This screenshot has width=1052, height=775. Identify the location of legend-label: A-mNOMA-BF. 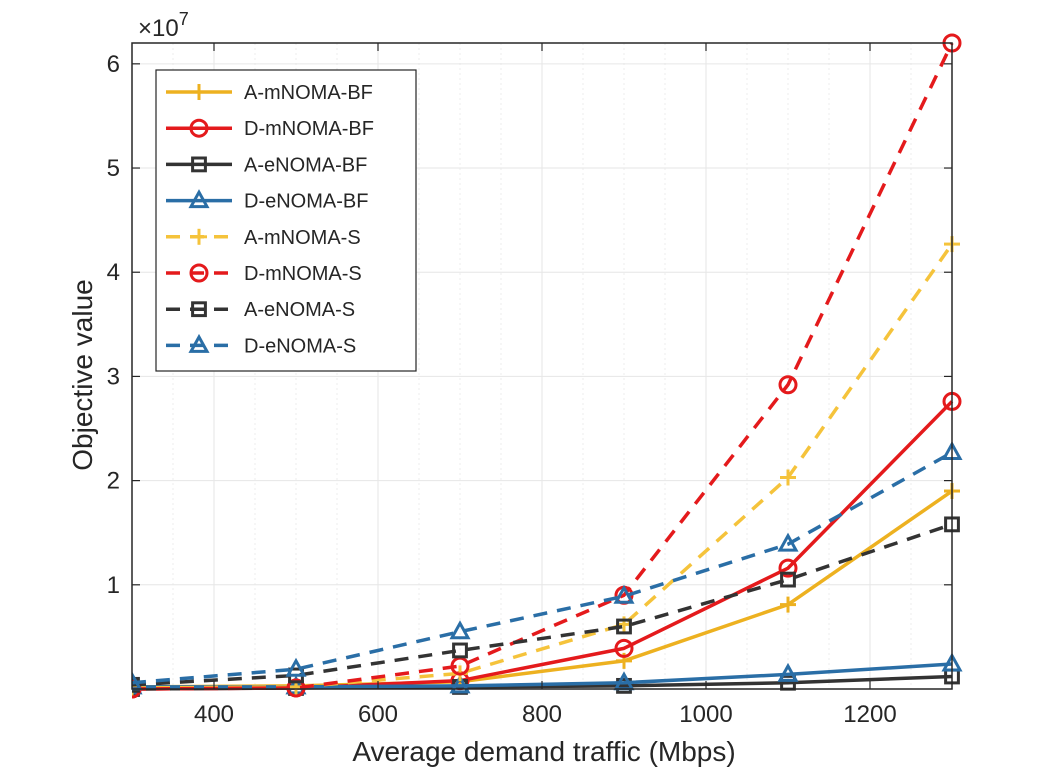
(308, 93).